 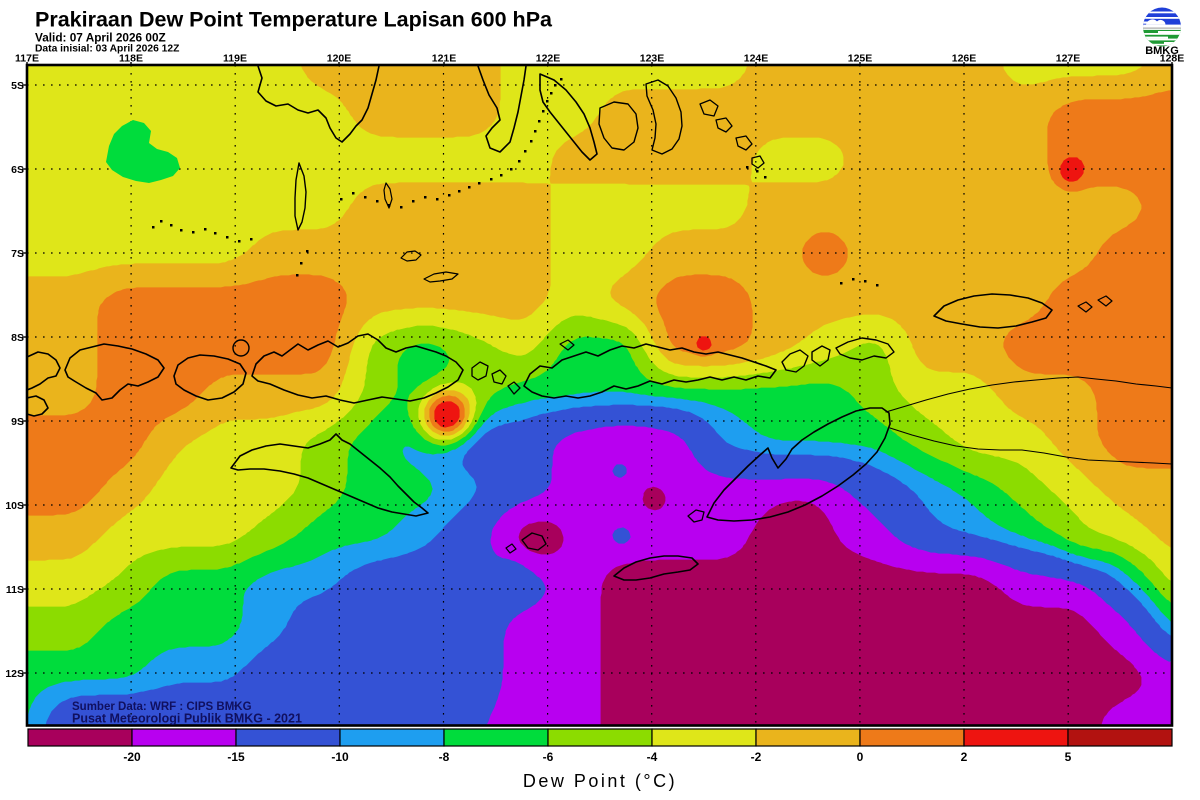 What do you see at coordinates (444, 757) in the screenshot?
I see `svg-text: -8` at bounding box center [444, 757].